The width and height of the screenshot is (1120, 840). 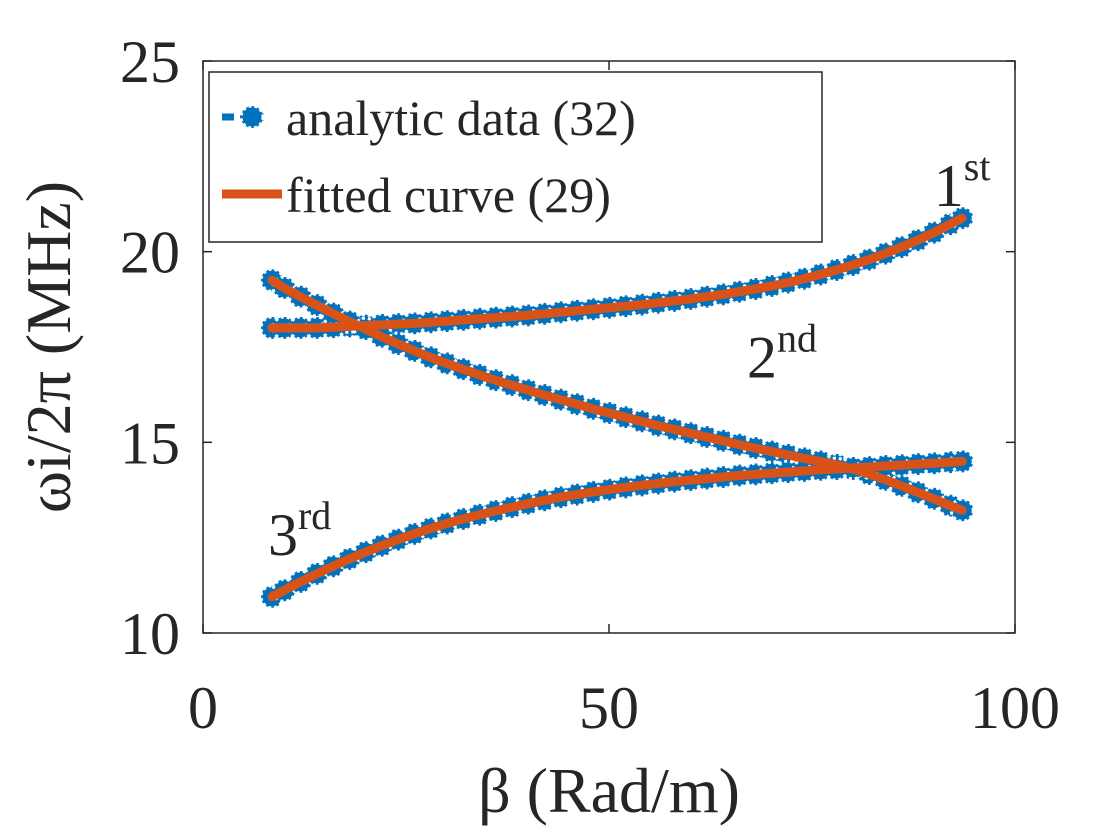 What do you see at coordinates (461, 118) in the screenshot?
I see `legend-label-analytic: analytic data (32)` at bounding box center [461, 118].